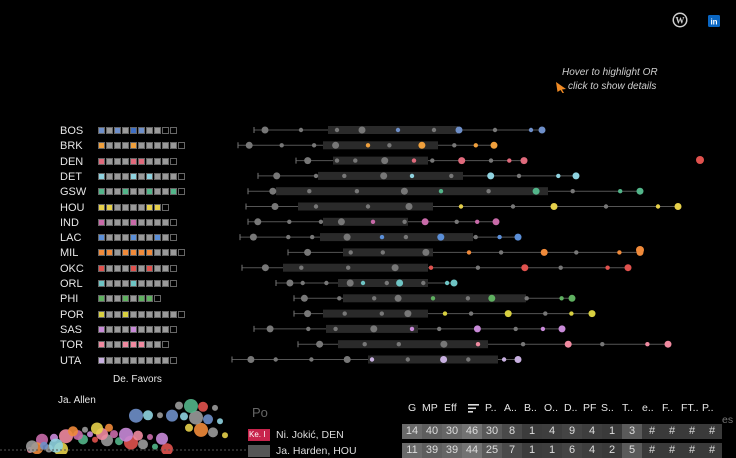  Describe the element at coordinates (71, 176) in the screenshot. I see `team-label-det: DET` at that location.